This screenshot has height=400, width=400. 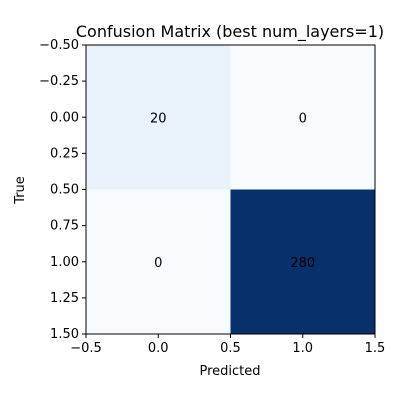 I want to click on chart-title: Confusion Matrix (best num_layers=1), so click(x=230, y=32).